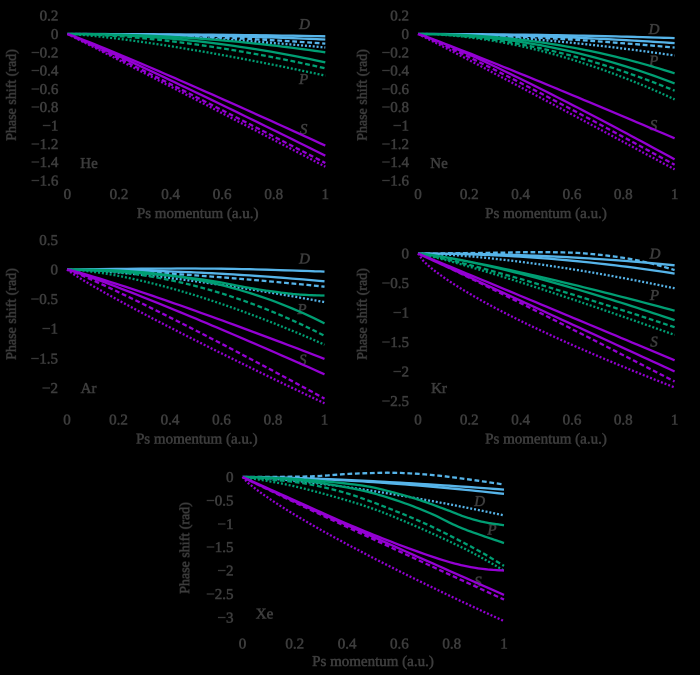  I want to click on svg-text: Ne, so click(439, 164).